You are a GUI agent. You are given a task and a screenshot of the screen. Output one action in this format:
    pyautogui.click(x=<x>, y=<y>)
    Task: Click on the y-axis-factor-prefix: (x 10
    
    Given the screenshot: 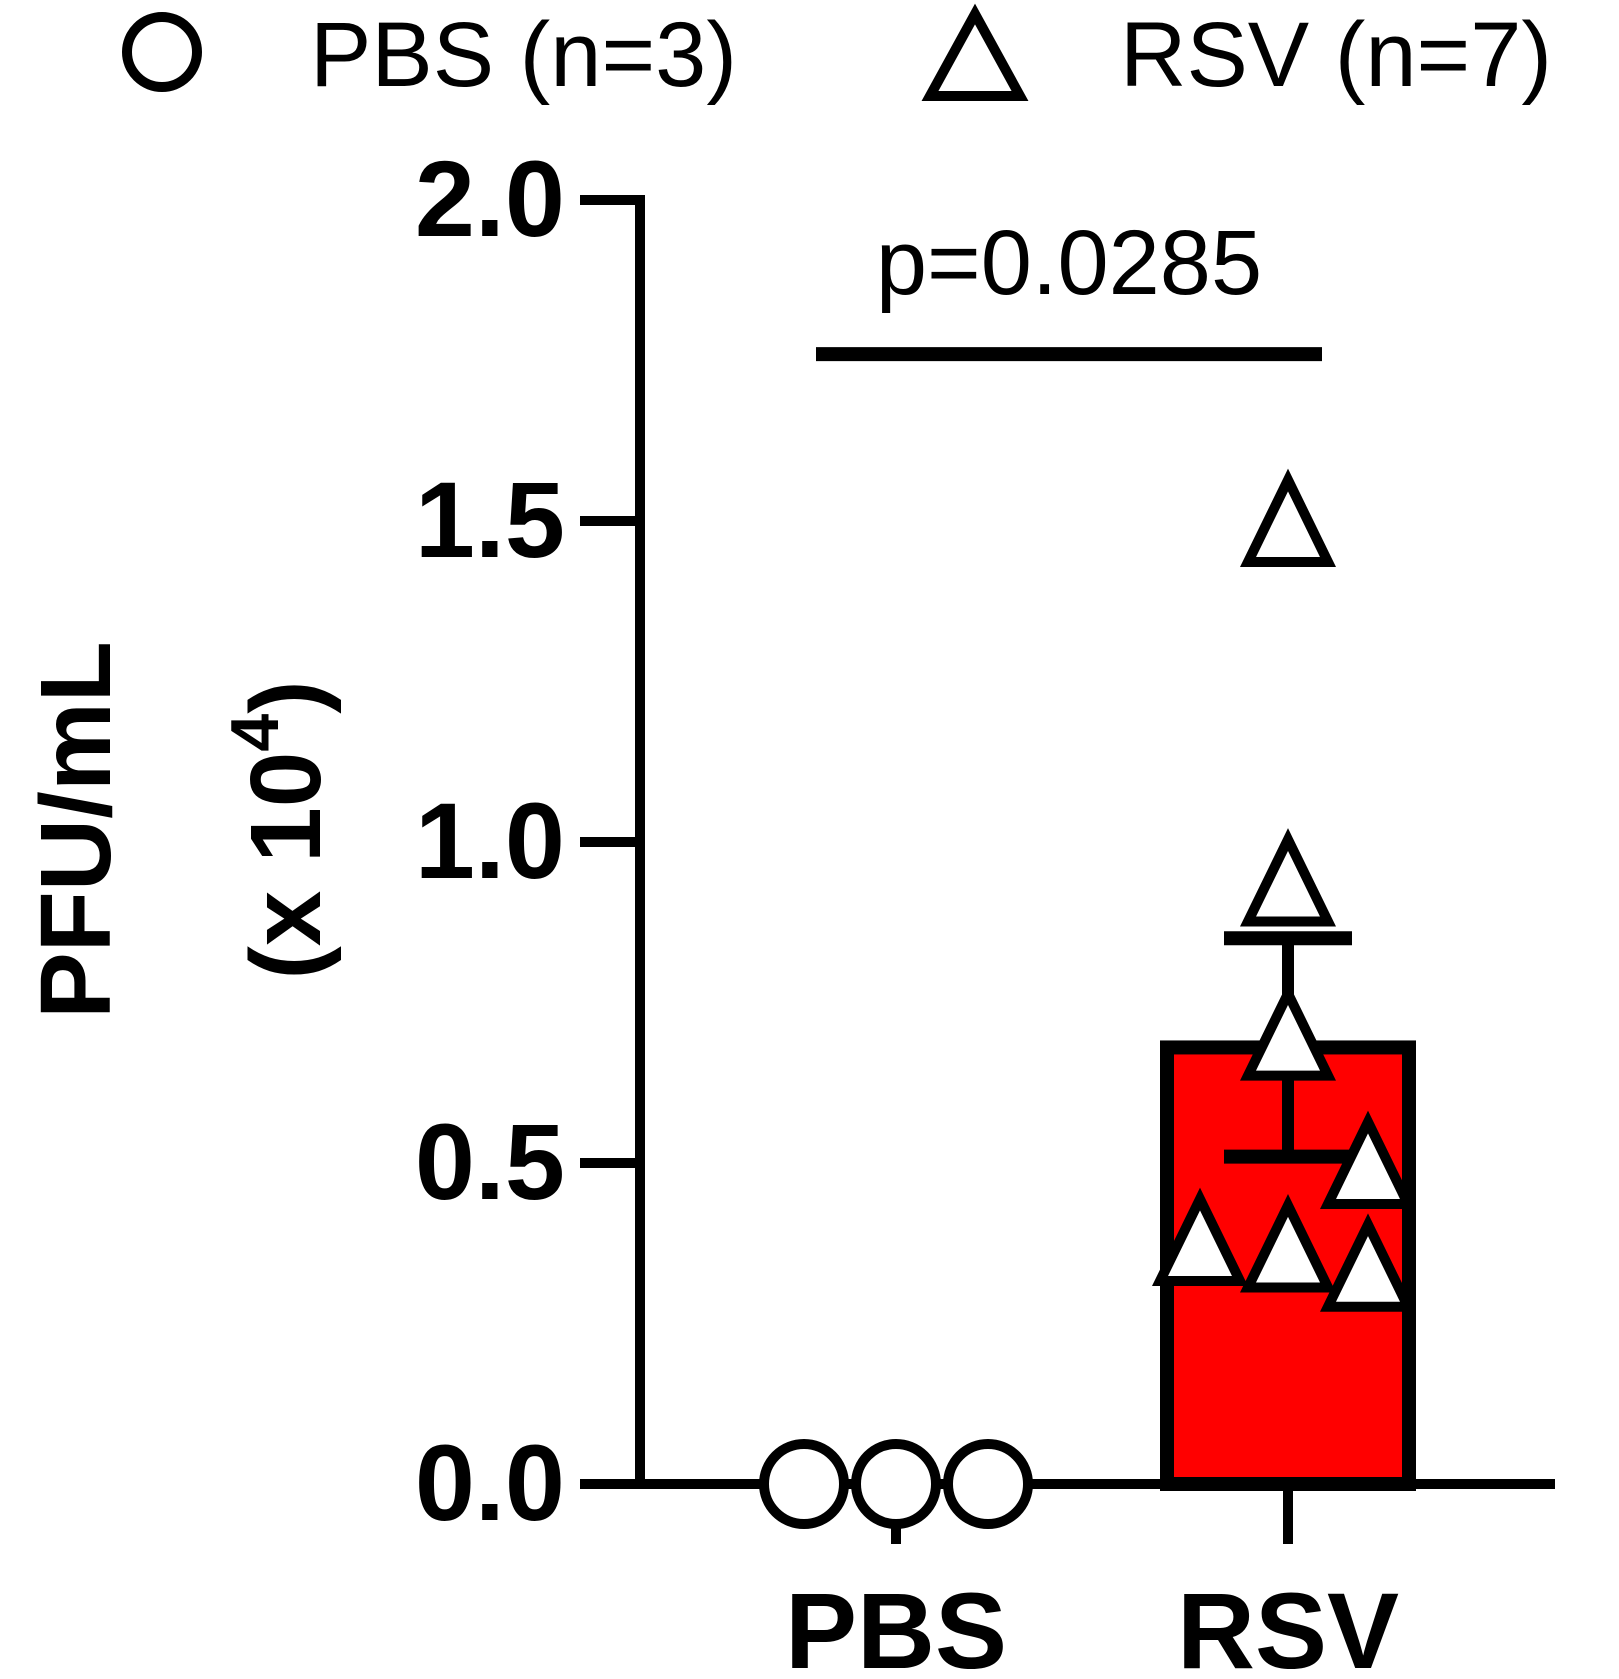 What is the action you would take?
    pyautogui.click(x=286, y=866)
    